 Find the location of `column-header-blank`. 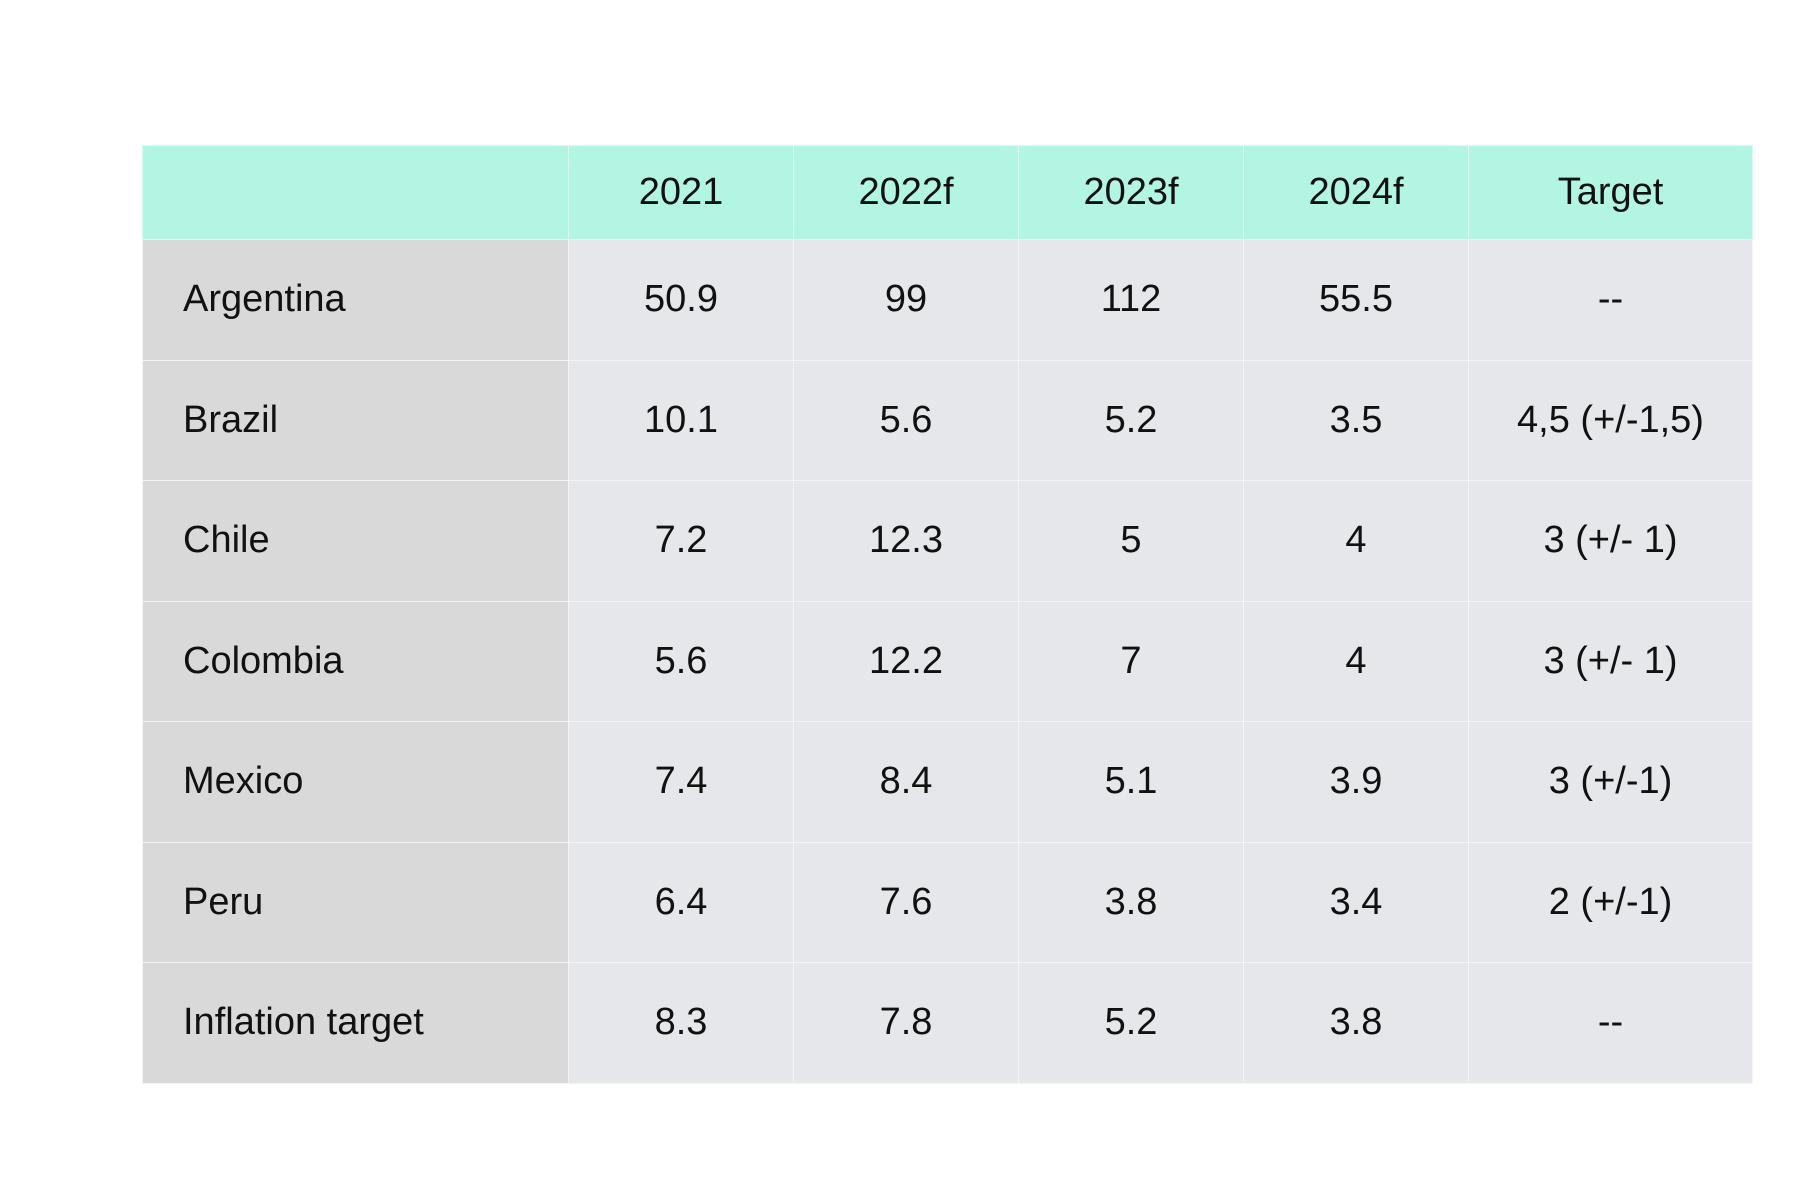

column-header-blank is located at coordinates (355, 192).